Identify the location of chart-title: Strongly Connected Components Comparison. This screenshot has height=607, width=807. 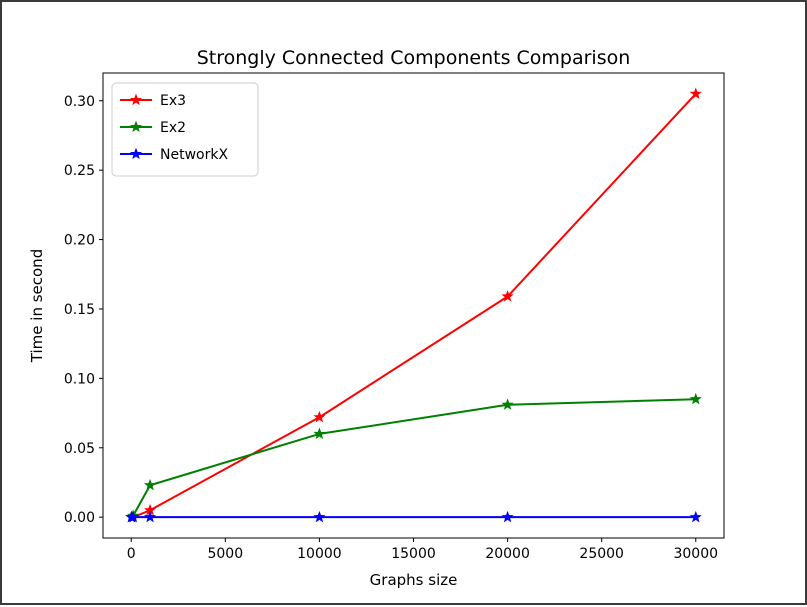
(414, 58).